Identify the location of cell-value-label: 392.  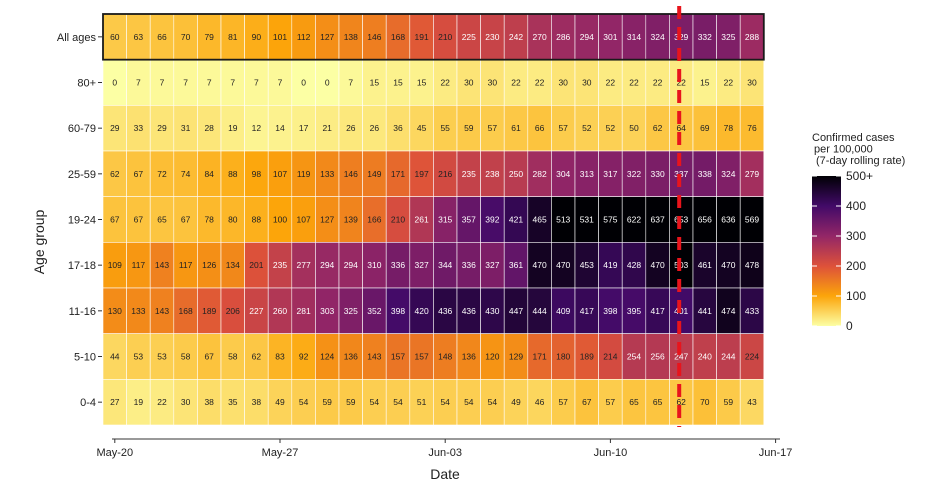
(492, 220).